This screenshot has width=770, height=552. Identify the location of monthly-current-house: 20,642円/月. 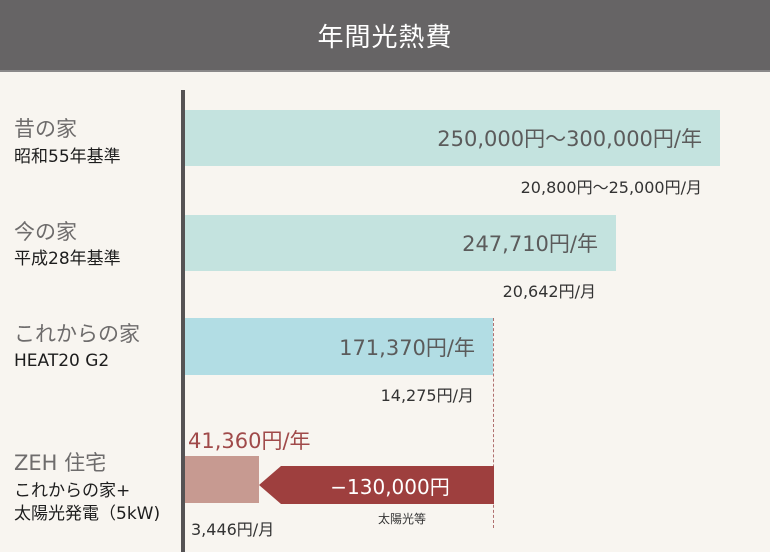
(549, 291).